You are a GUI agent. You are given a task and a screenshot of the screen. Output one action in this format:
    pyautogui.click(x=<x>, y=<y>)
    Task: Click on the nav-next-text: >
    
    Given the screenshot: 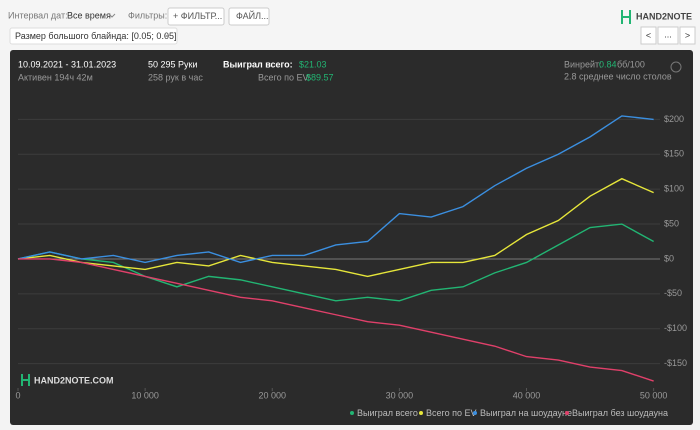 What is the action you would take?
    pyautogui.click(x=687, y=35)
    